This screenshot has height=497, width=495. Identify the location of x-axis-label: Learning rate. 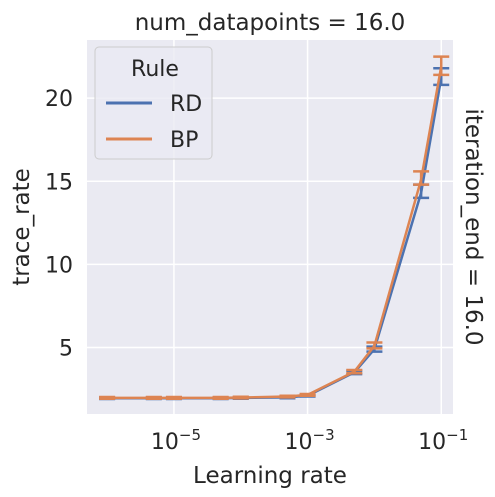
(270, 476).